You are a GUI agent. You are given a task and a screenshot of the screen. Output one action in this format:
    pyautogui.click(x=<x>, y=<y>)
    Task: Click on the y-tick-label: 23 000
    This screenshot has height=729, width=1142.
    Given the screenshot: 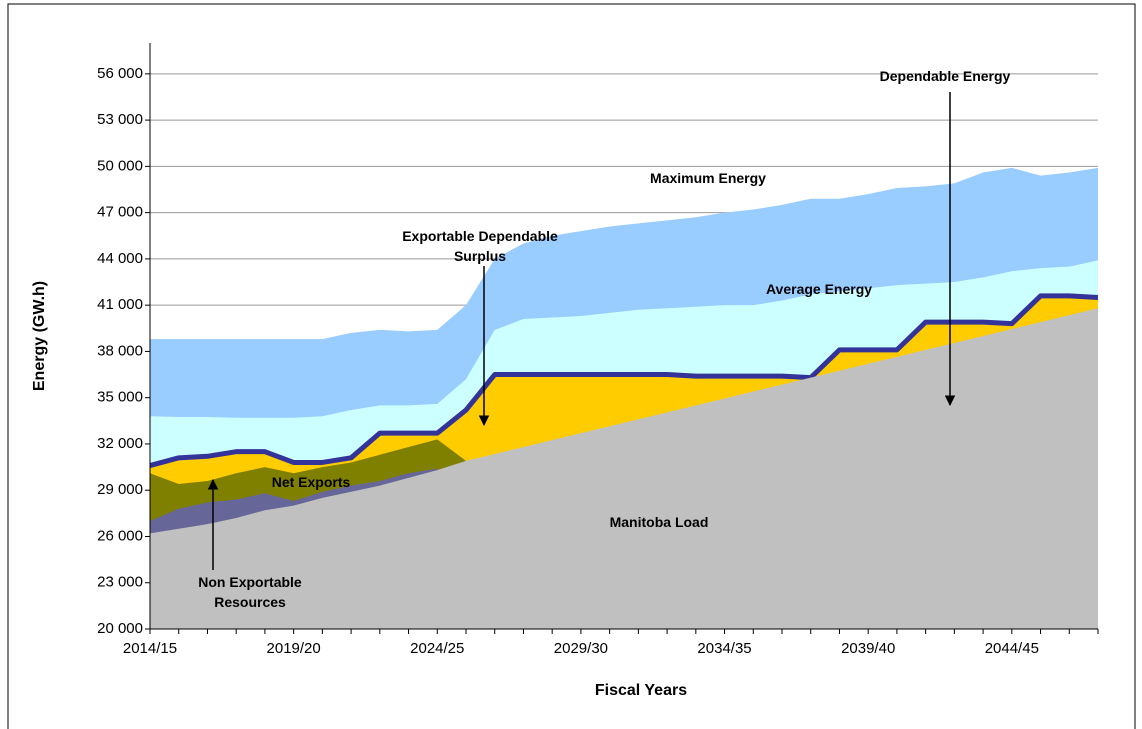 What is the action you would take?
    pyautogui.click(x=120, y=582)
    